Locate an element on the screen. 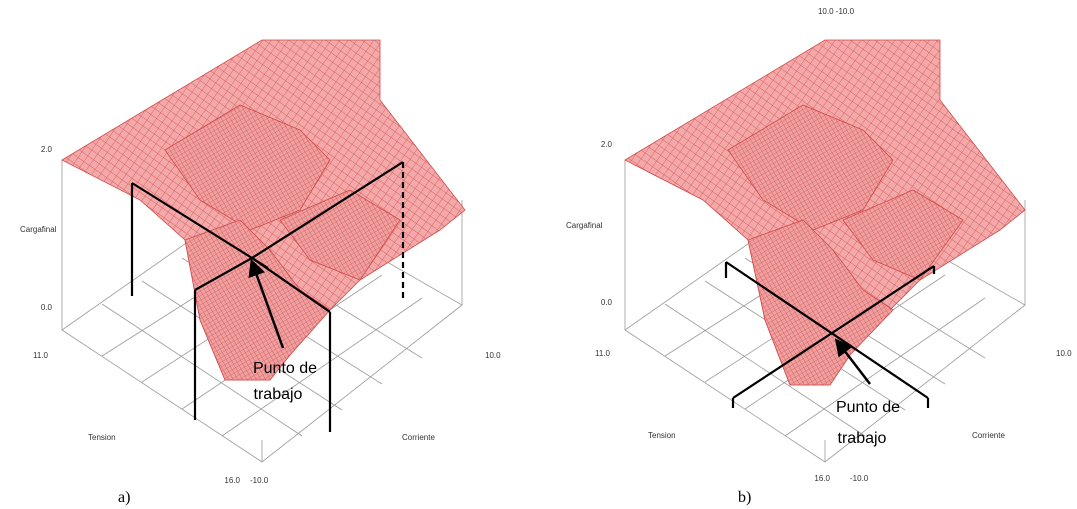 Image resolution: width=1077 pixels, height=509 pixels. panel-a-caption: a) is located at coordinates (124, 497).